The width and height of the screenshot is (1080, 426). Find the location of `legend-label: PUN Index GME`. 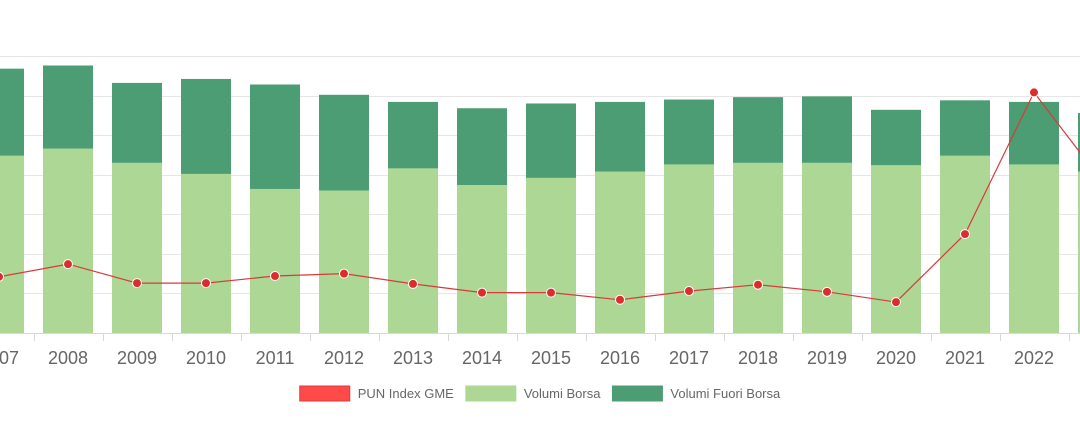

legend-label: PUN Index GME is located at coordinates (406, 393).